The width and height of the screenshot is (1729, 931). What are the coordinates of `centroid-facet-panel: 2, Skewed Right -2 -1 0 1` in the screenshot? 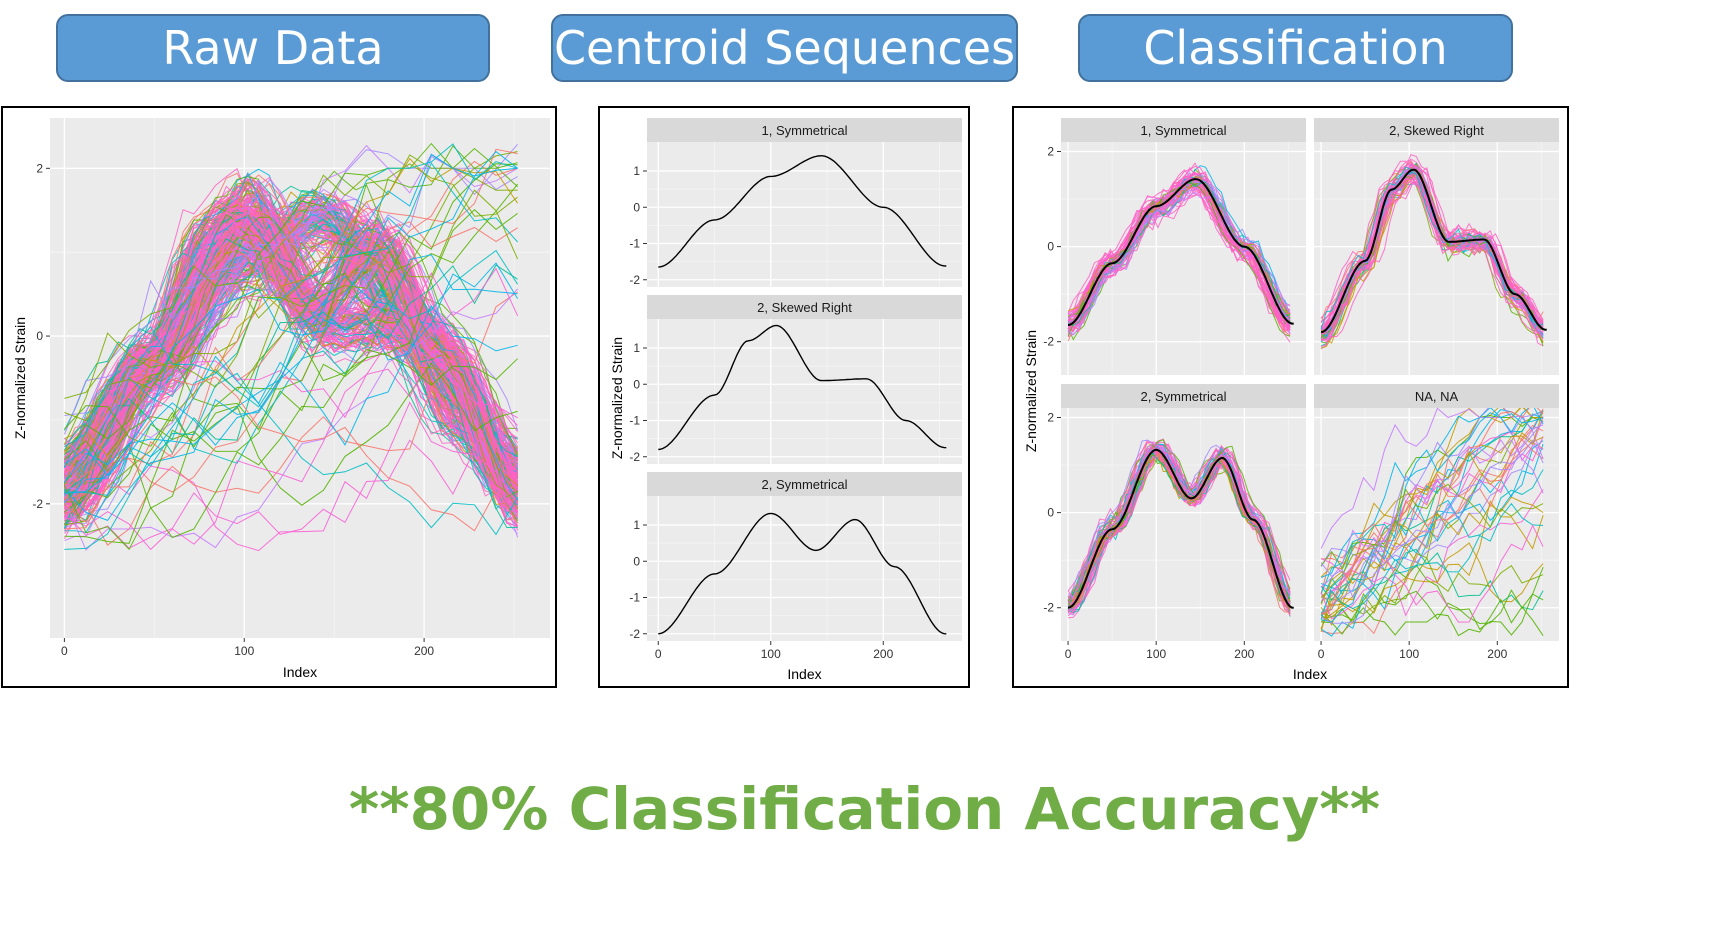 It's located at (795, 379).